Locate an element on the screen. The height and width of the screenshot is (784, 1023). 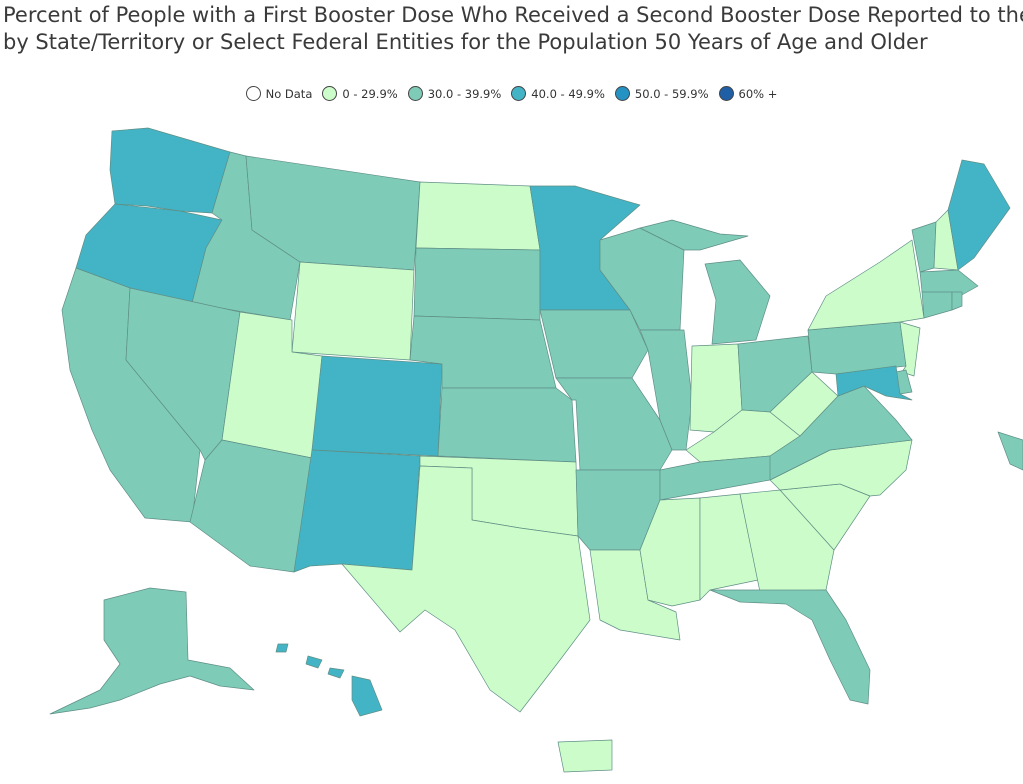
state-pennsylvania is located at coordinates (857, 348).